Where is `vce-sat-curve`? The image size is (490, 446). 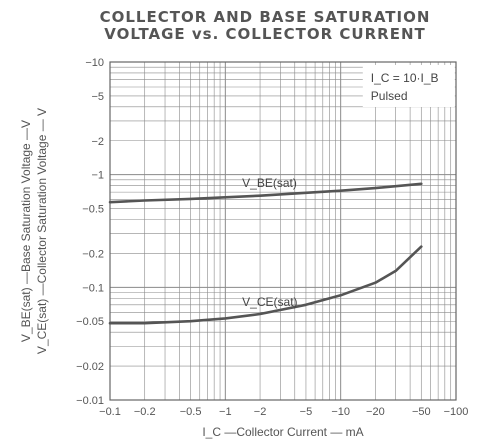 vce-sat-curve is located at coordinates (265, 285).